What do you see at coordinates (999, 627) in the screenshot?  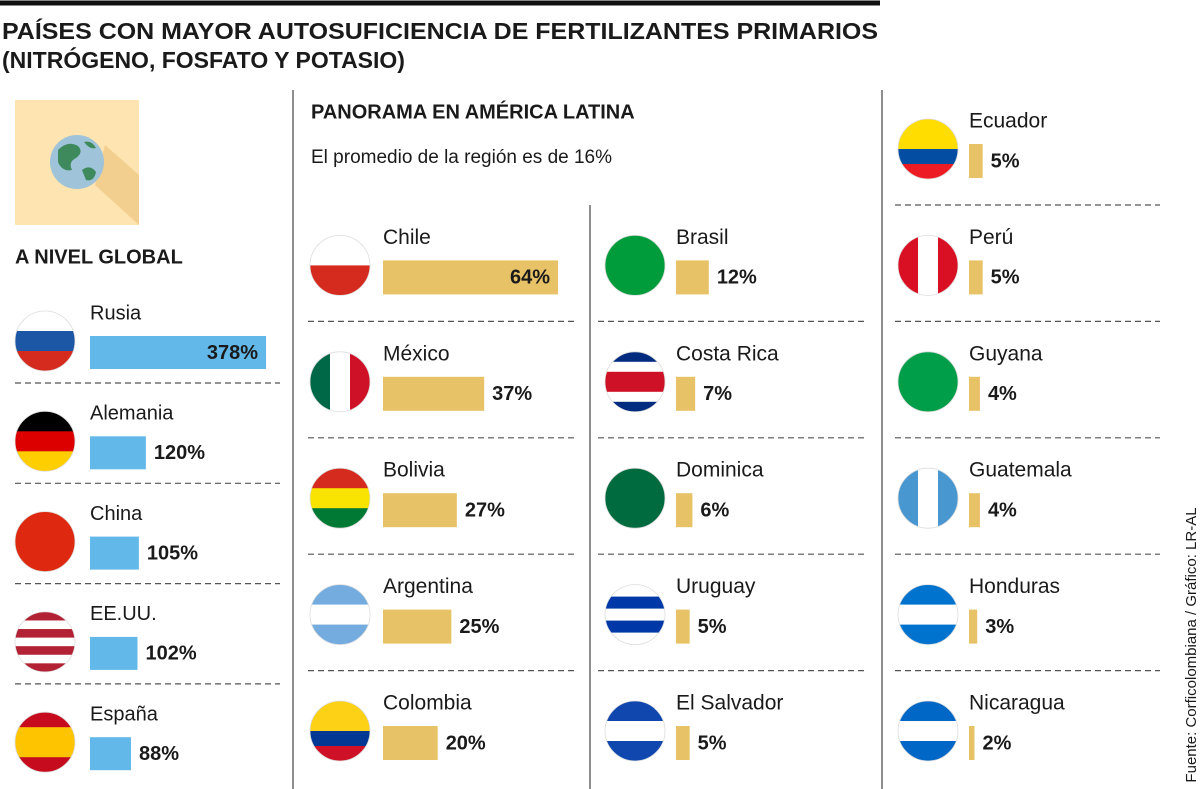 I see `value-label: 3%` at bounding box center [999, 627].